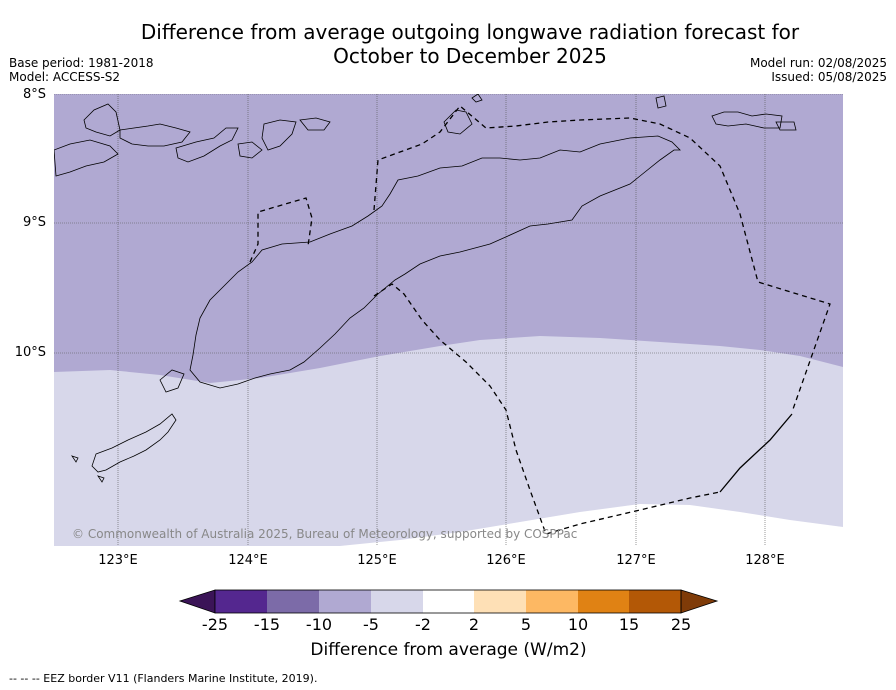  What do you see at coordinates (756, 453) in the screenshot?
I see `eez-segment-solid` at bounding box center [756, 453].